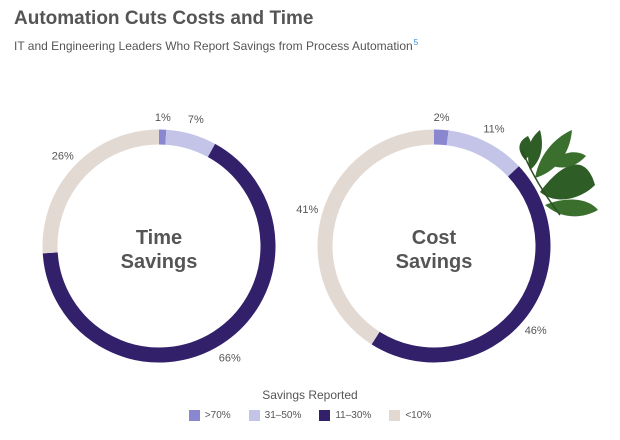 This screenshot has width=620, height=440. I want to click on legend-item: 31–50%, so click(275, 415).